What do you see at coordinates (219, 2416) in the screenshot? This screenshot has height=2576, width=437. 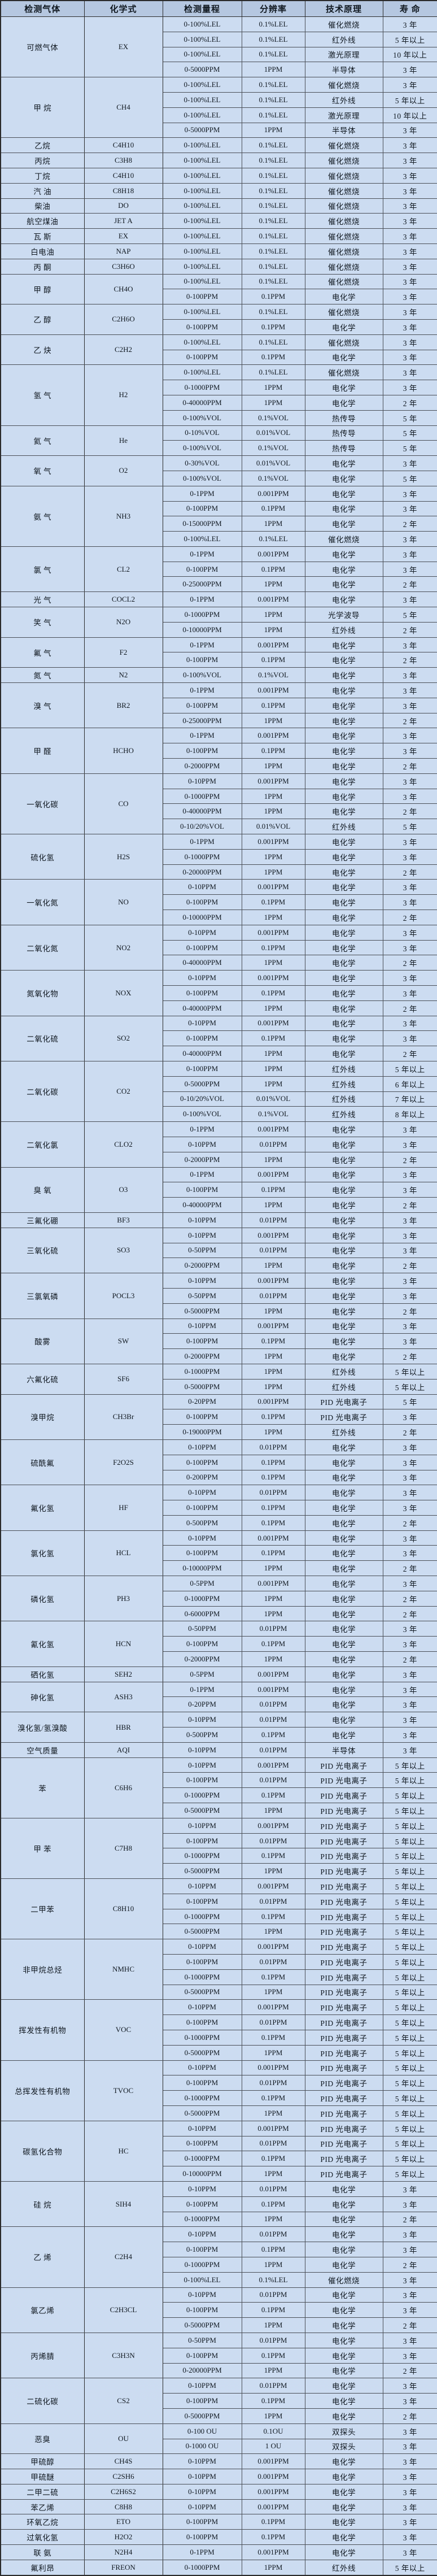 I see `table-row: 0-5000PPM 1PPM 电化学 2 年` at bounding box center [219, 2416].